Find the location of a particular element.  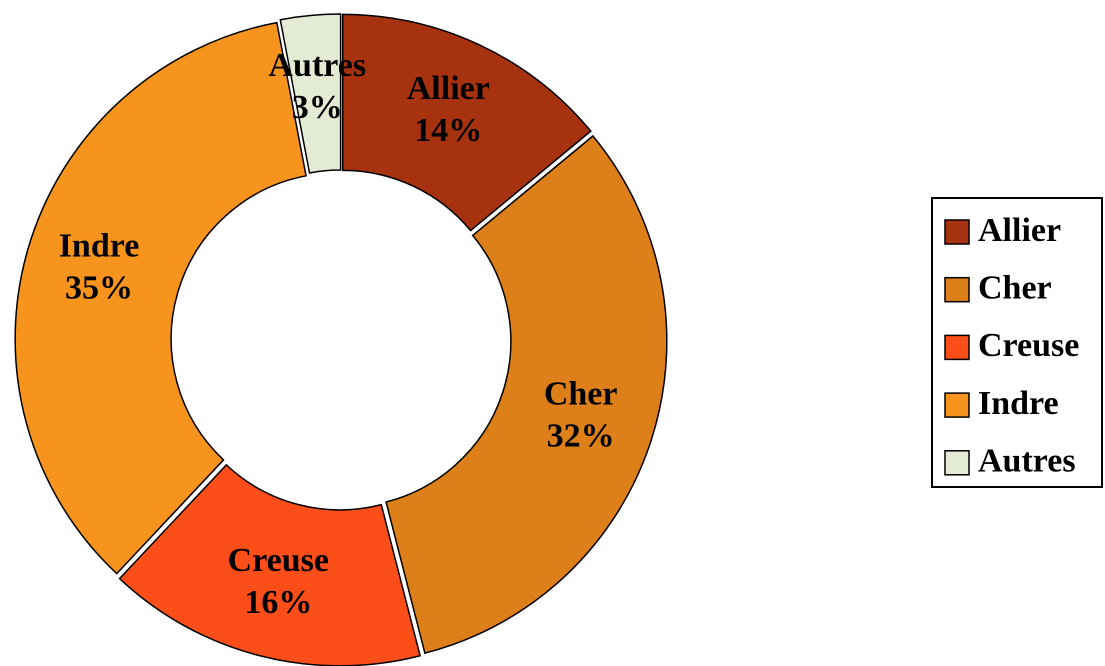

legend-label: Creuse is located at coordinates (1028, 345).